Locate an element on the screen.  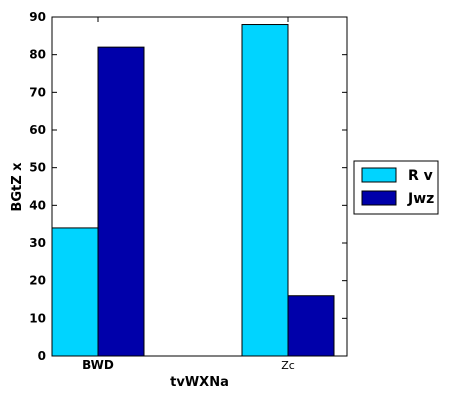
x-tick-label: Zc is located at coordinates (288, 365).